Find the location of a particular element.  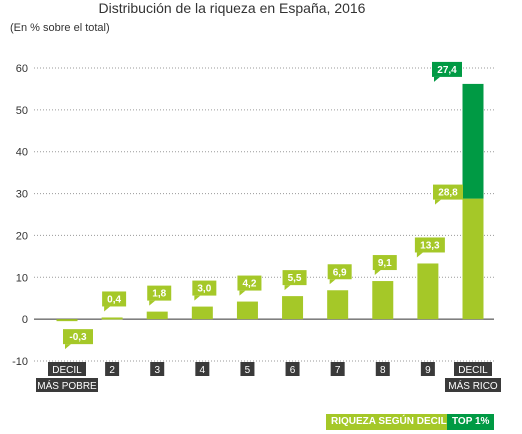

category-label-7: 7 is located at coordinates (337, 369).